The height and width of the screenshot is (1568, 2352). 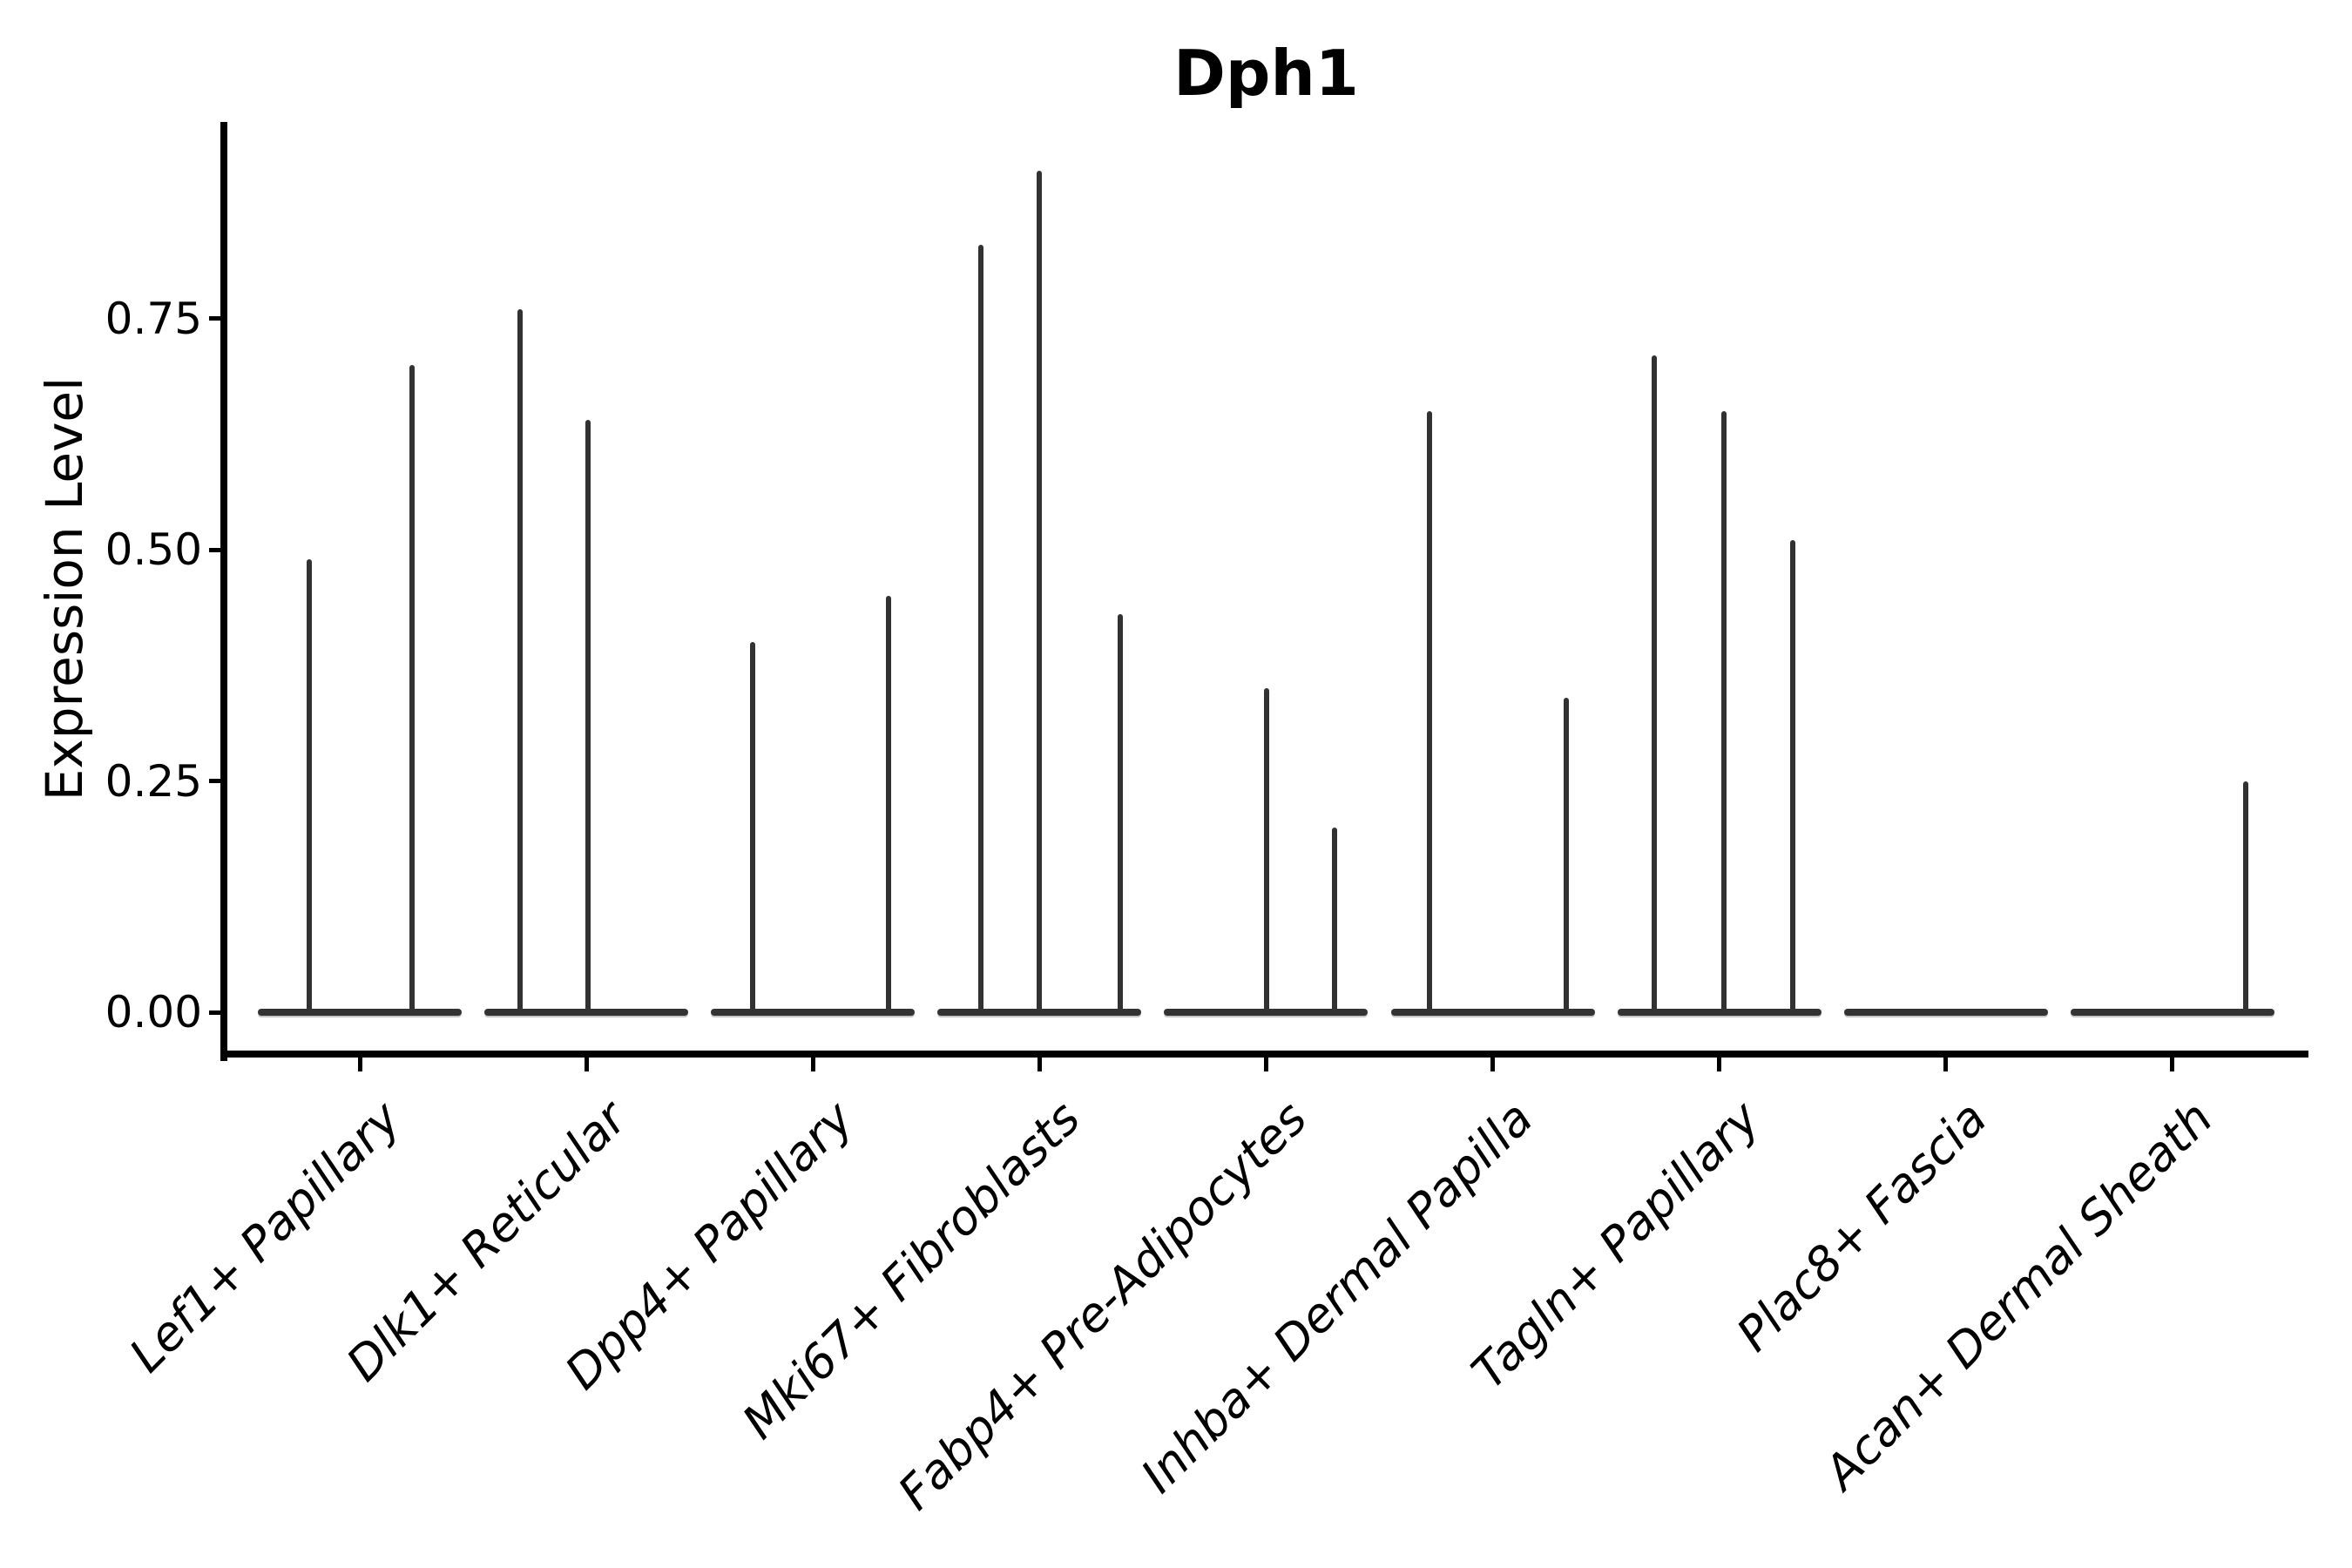 What do you see at coordinates (1337, 1297) in the screenshot?
I see `x-tick-label-text: Inhba+ Dermal Papilla` at bounding box center [1337, 1297].